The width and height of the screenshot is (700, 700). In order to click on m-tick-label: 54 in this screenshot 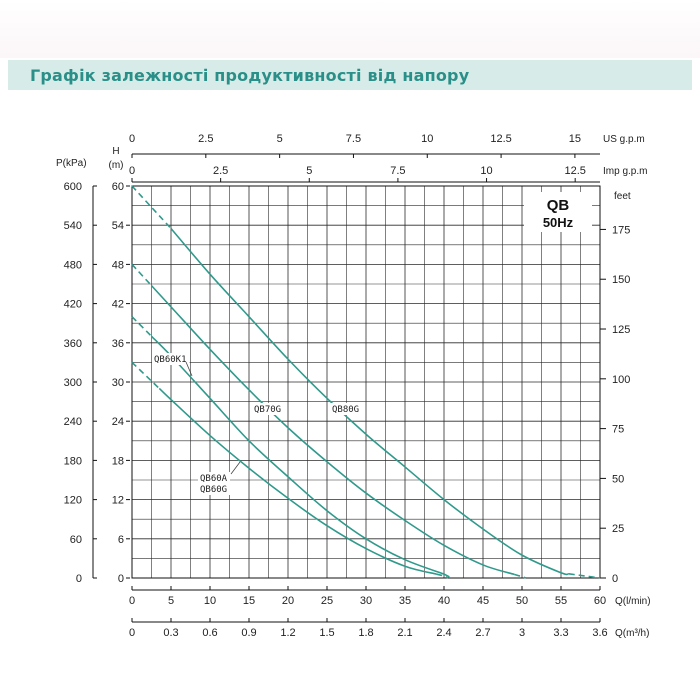, I will do `click(118, 226)`.